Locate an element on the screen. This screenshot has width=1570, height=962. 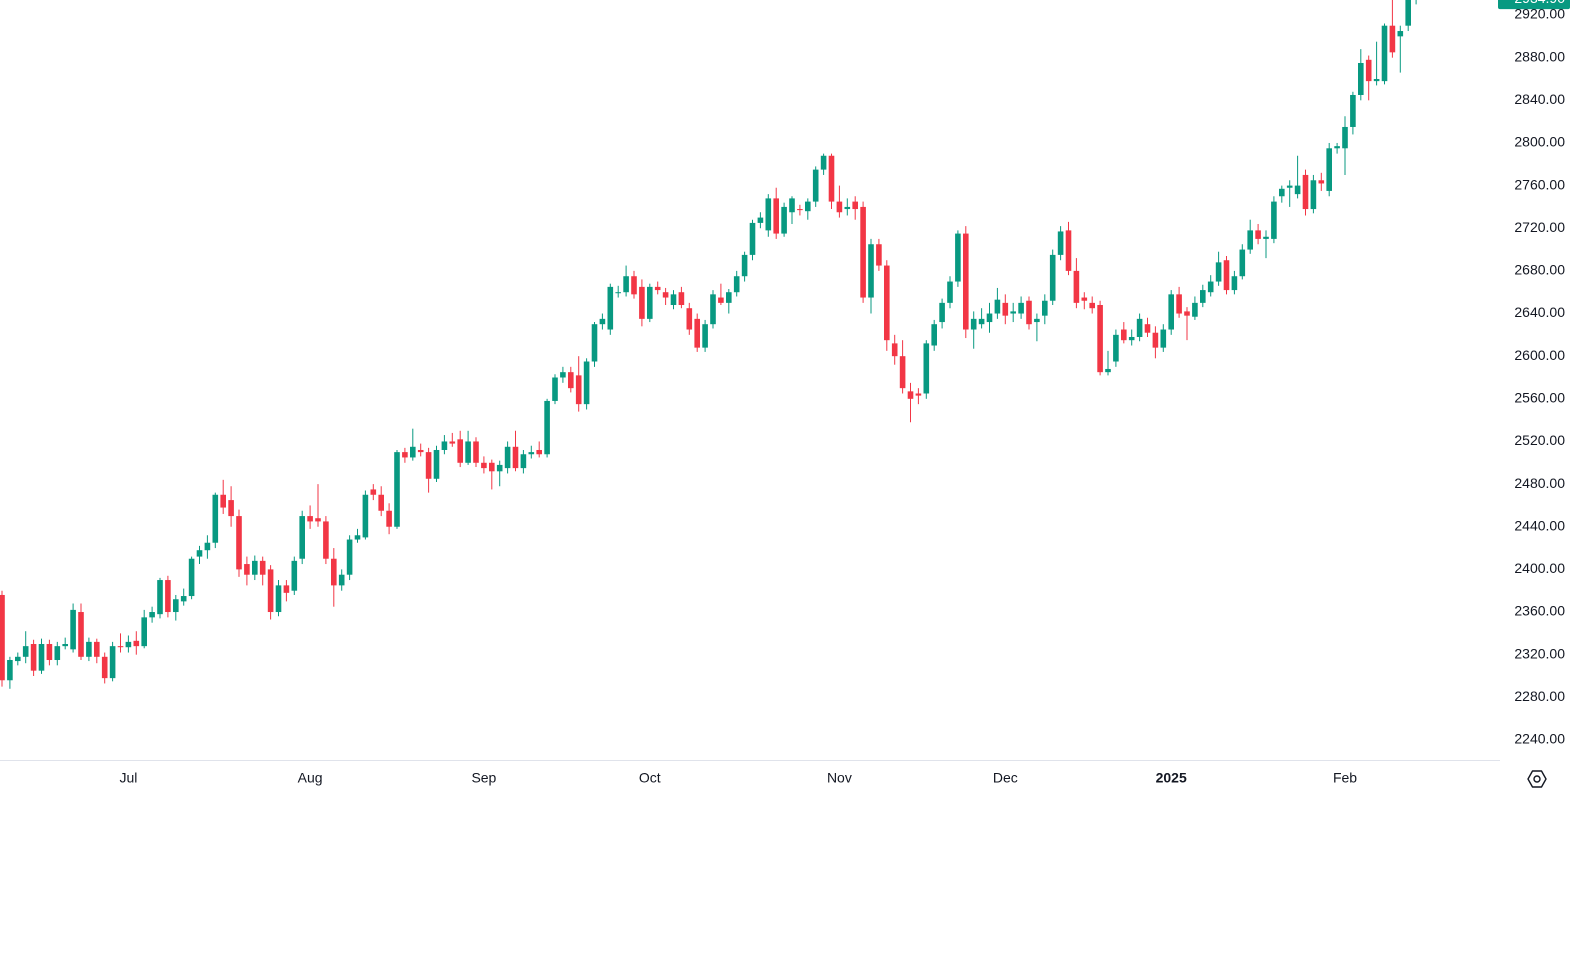
y-tick-label: 2520.00 is located at coordinates (1539, 440).